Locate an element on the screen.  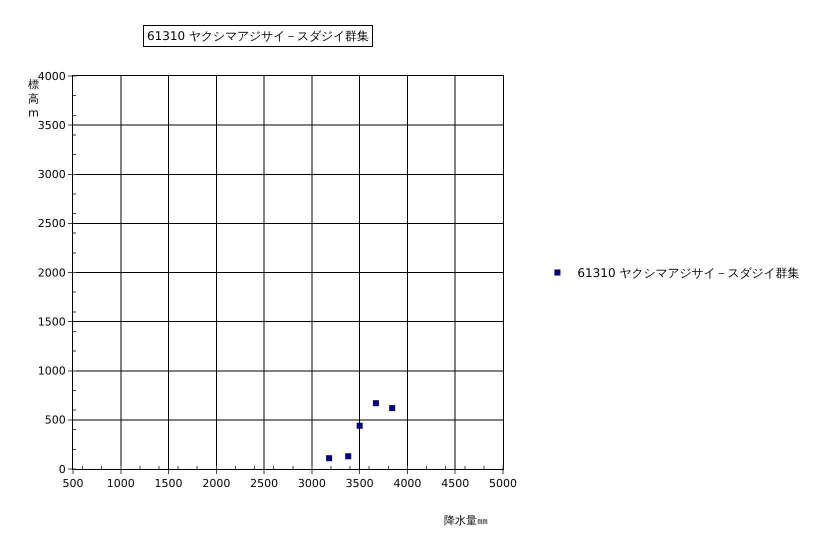
y-tick-label: 2000 is located at coordinates (52, 273).